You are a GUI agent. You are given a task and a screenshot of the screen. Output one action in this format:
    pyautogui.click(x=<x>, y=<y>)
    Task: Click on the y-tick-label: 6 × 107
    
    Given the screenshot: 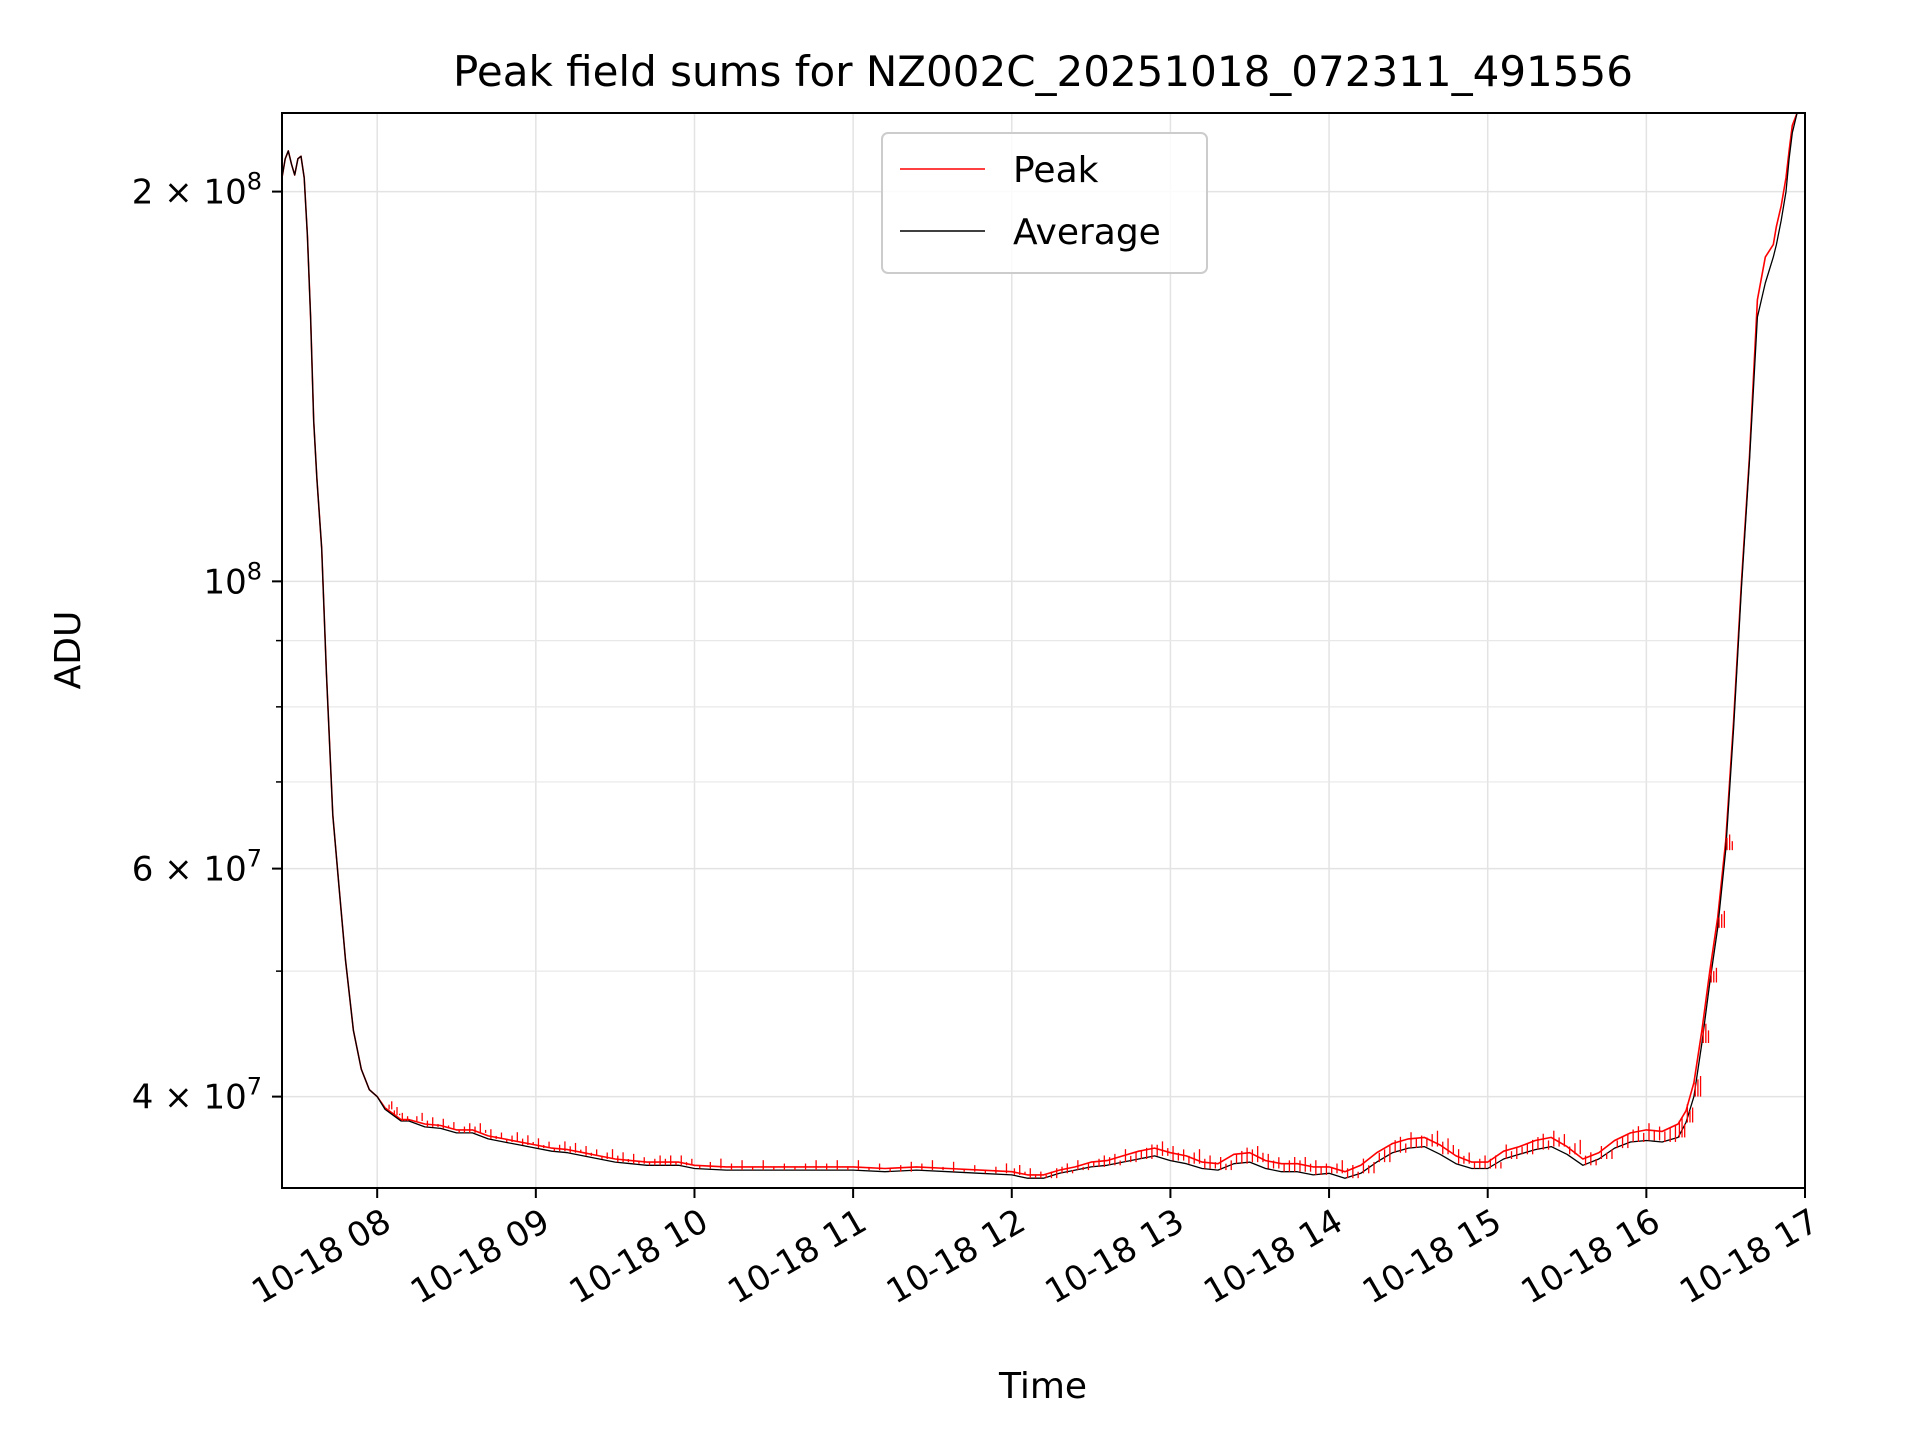 What is the action you would take?
    pyautogui.click(x=197, y=867)
    